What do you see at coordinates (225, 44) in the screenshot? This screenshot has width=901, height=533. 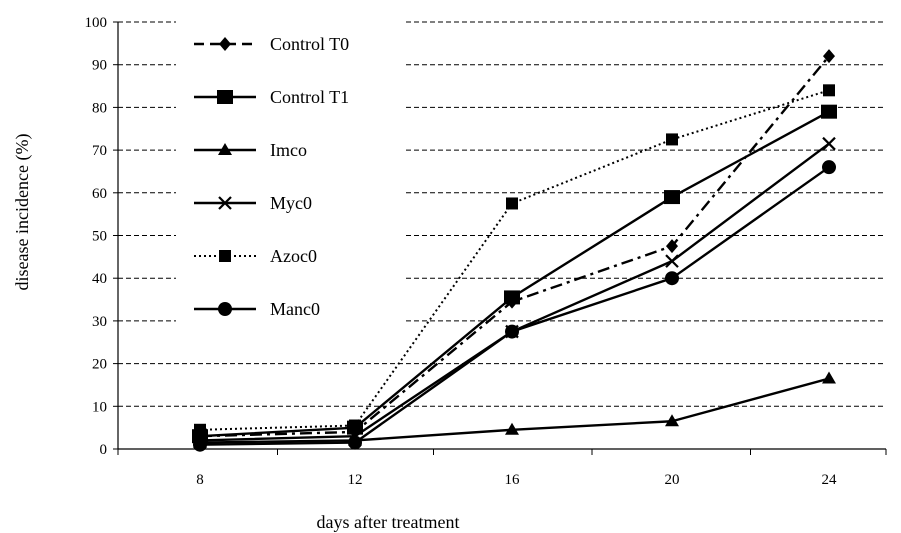 I see `legend-marker-control-t0` at bounding box center [225, 44].